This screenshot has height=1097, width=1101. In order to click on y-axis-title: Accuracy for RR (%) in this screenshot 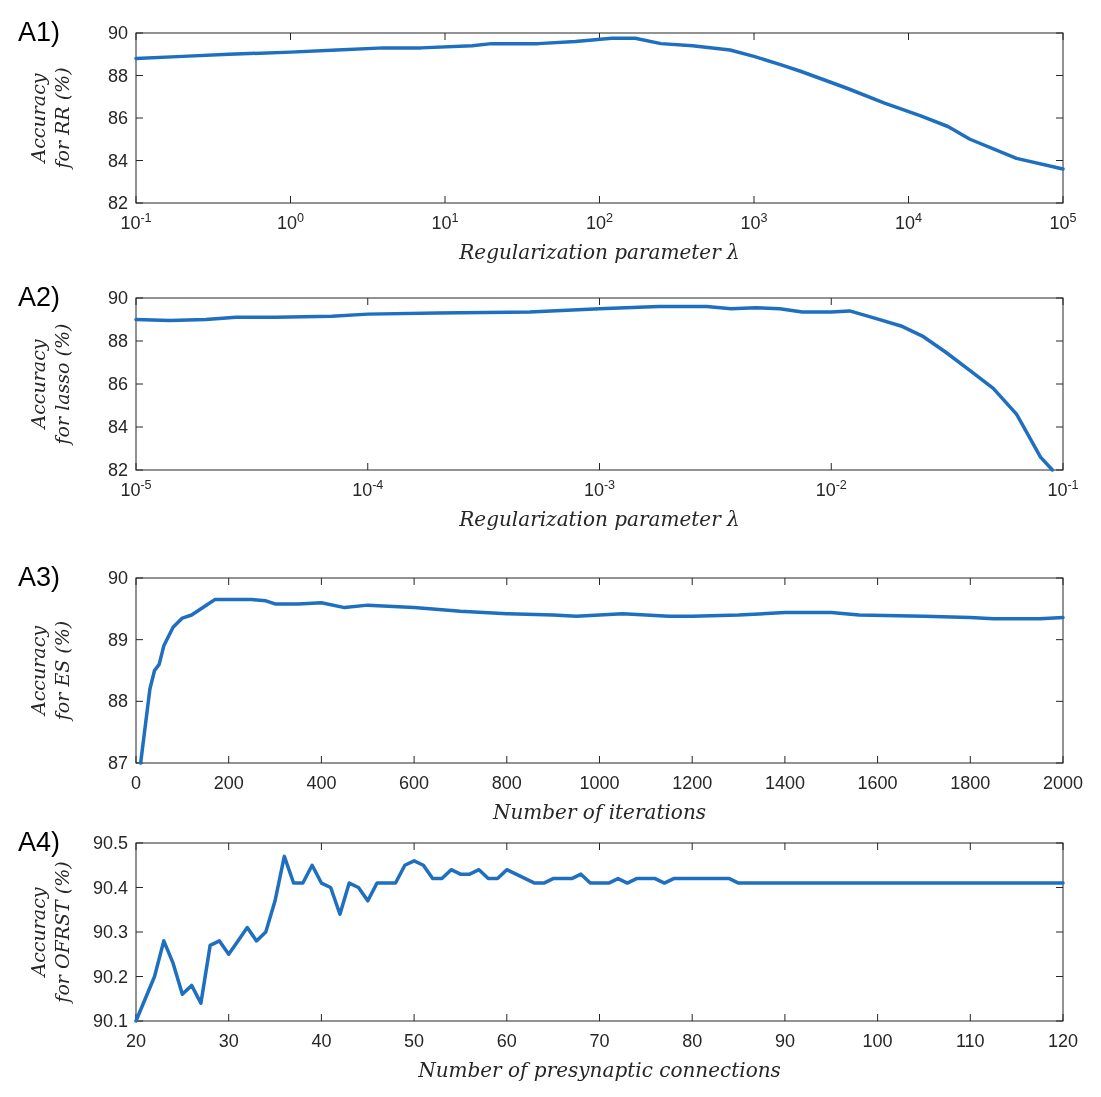, I will do `click(50, 119)`.